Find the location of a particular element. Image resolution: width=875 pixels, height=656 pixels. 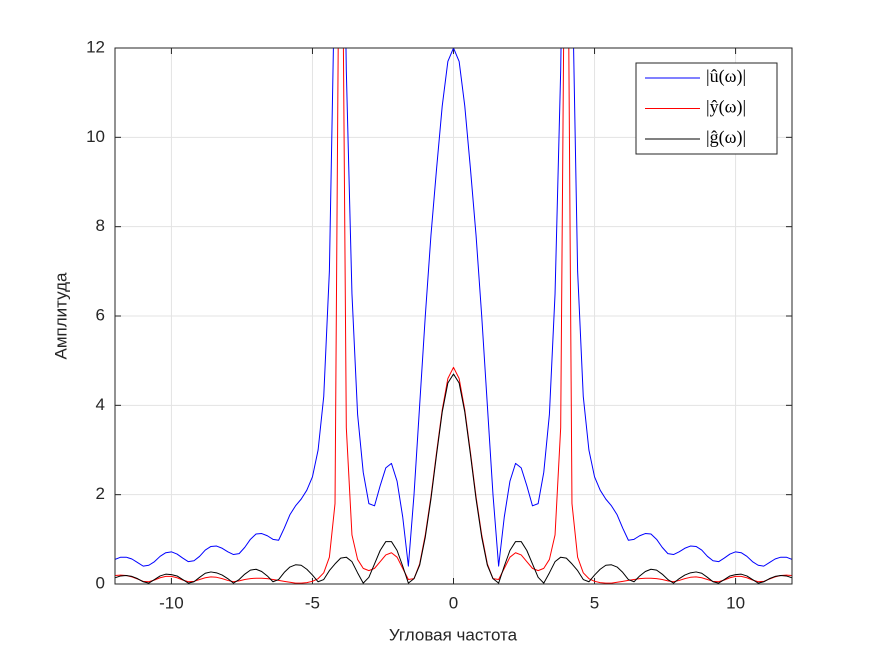

y-tick-label: 2 is located at coordinates (100, 493).